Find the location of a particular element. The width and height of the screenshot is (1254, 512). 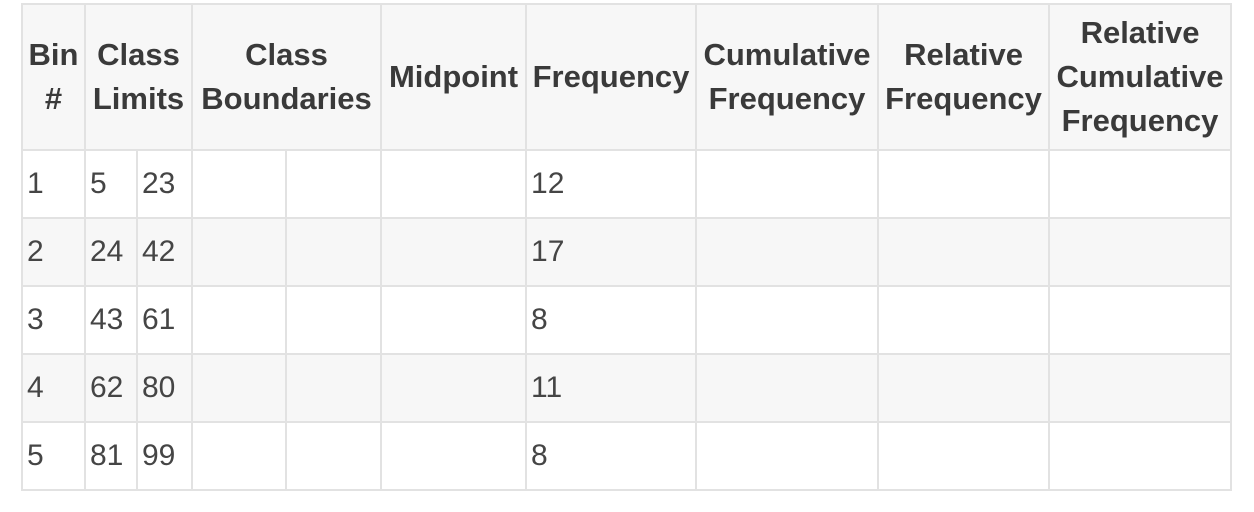

table-row: 2 24 42 17 is located at coordinates (627, 252).